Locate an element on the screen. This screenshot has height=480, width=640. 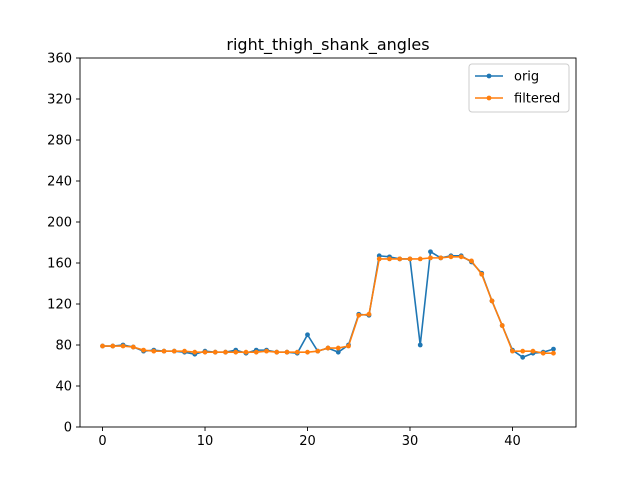
legend-marker-filtered is located at coordinates (489, 98).